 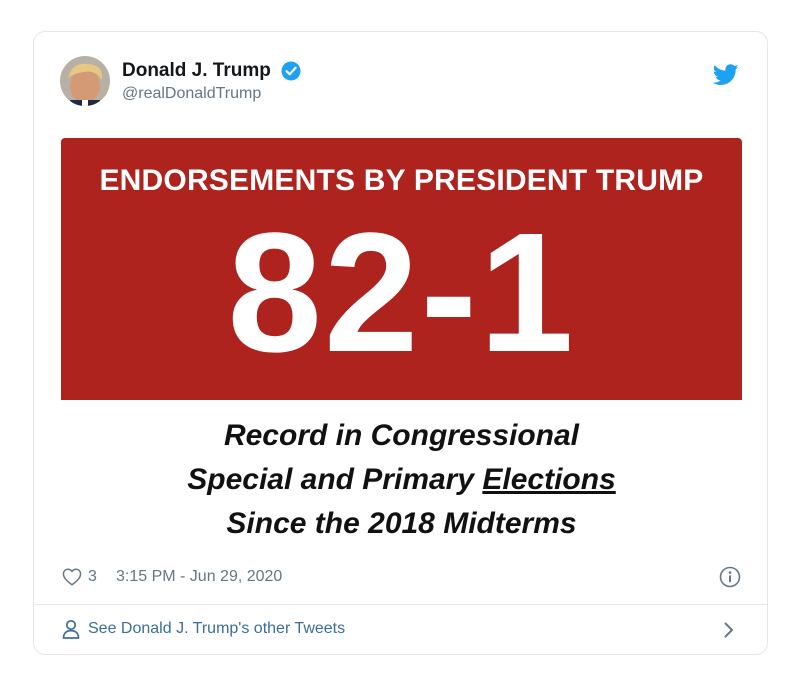 What do you see at coordinates (400, 578) in the screenshot?
I see `tweet-meta: 3 3:15 PM - Jun 29, 2020` at bounding box center [400, 578].